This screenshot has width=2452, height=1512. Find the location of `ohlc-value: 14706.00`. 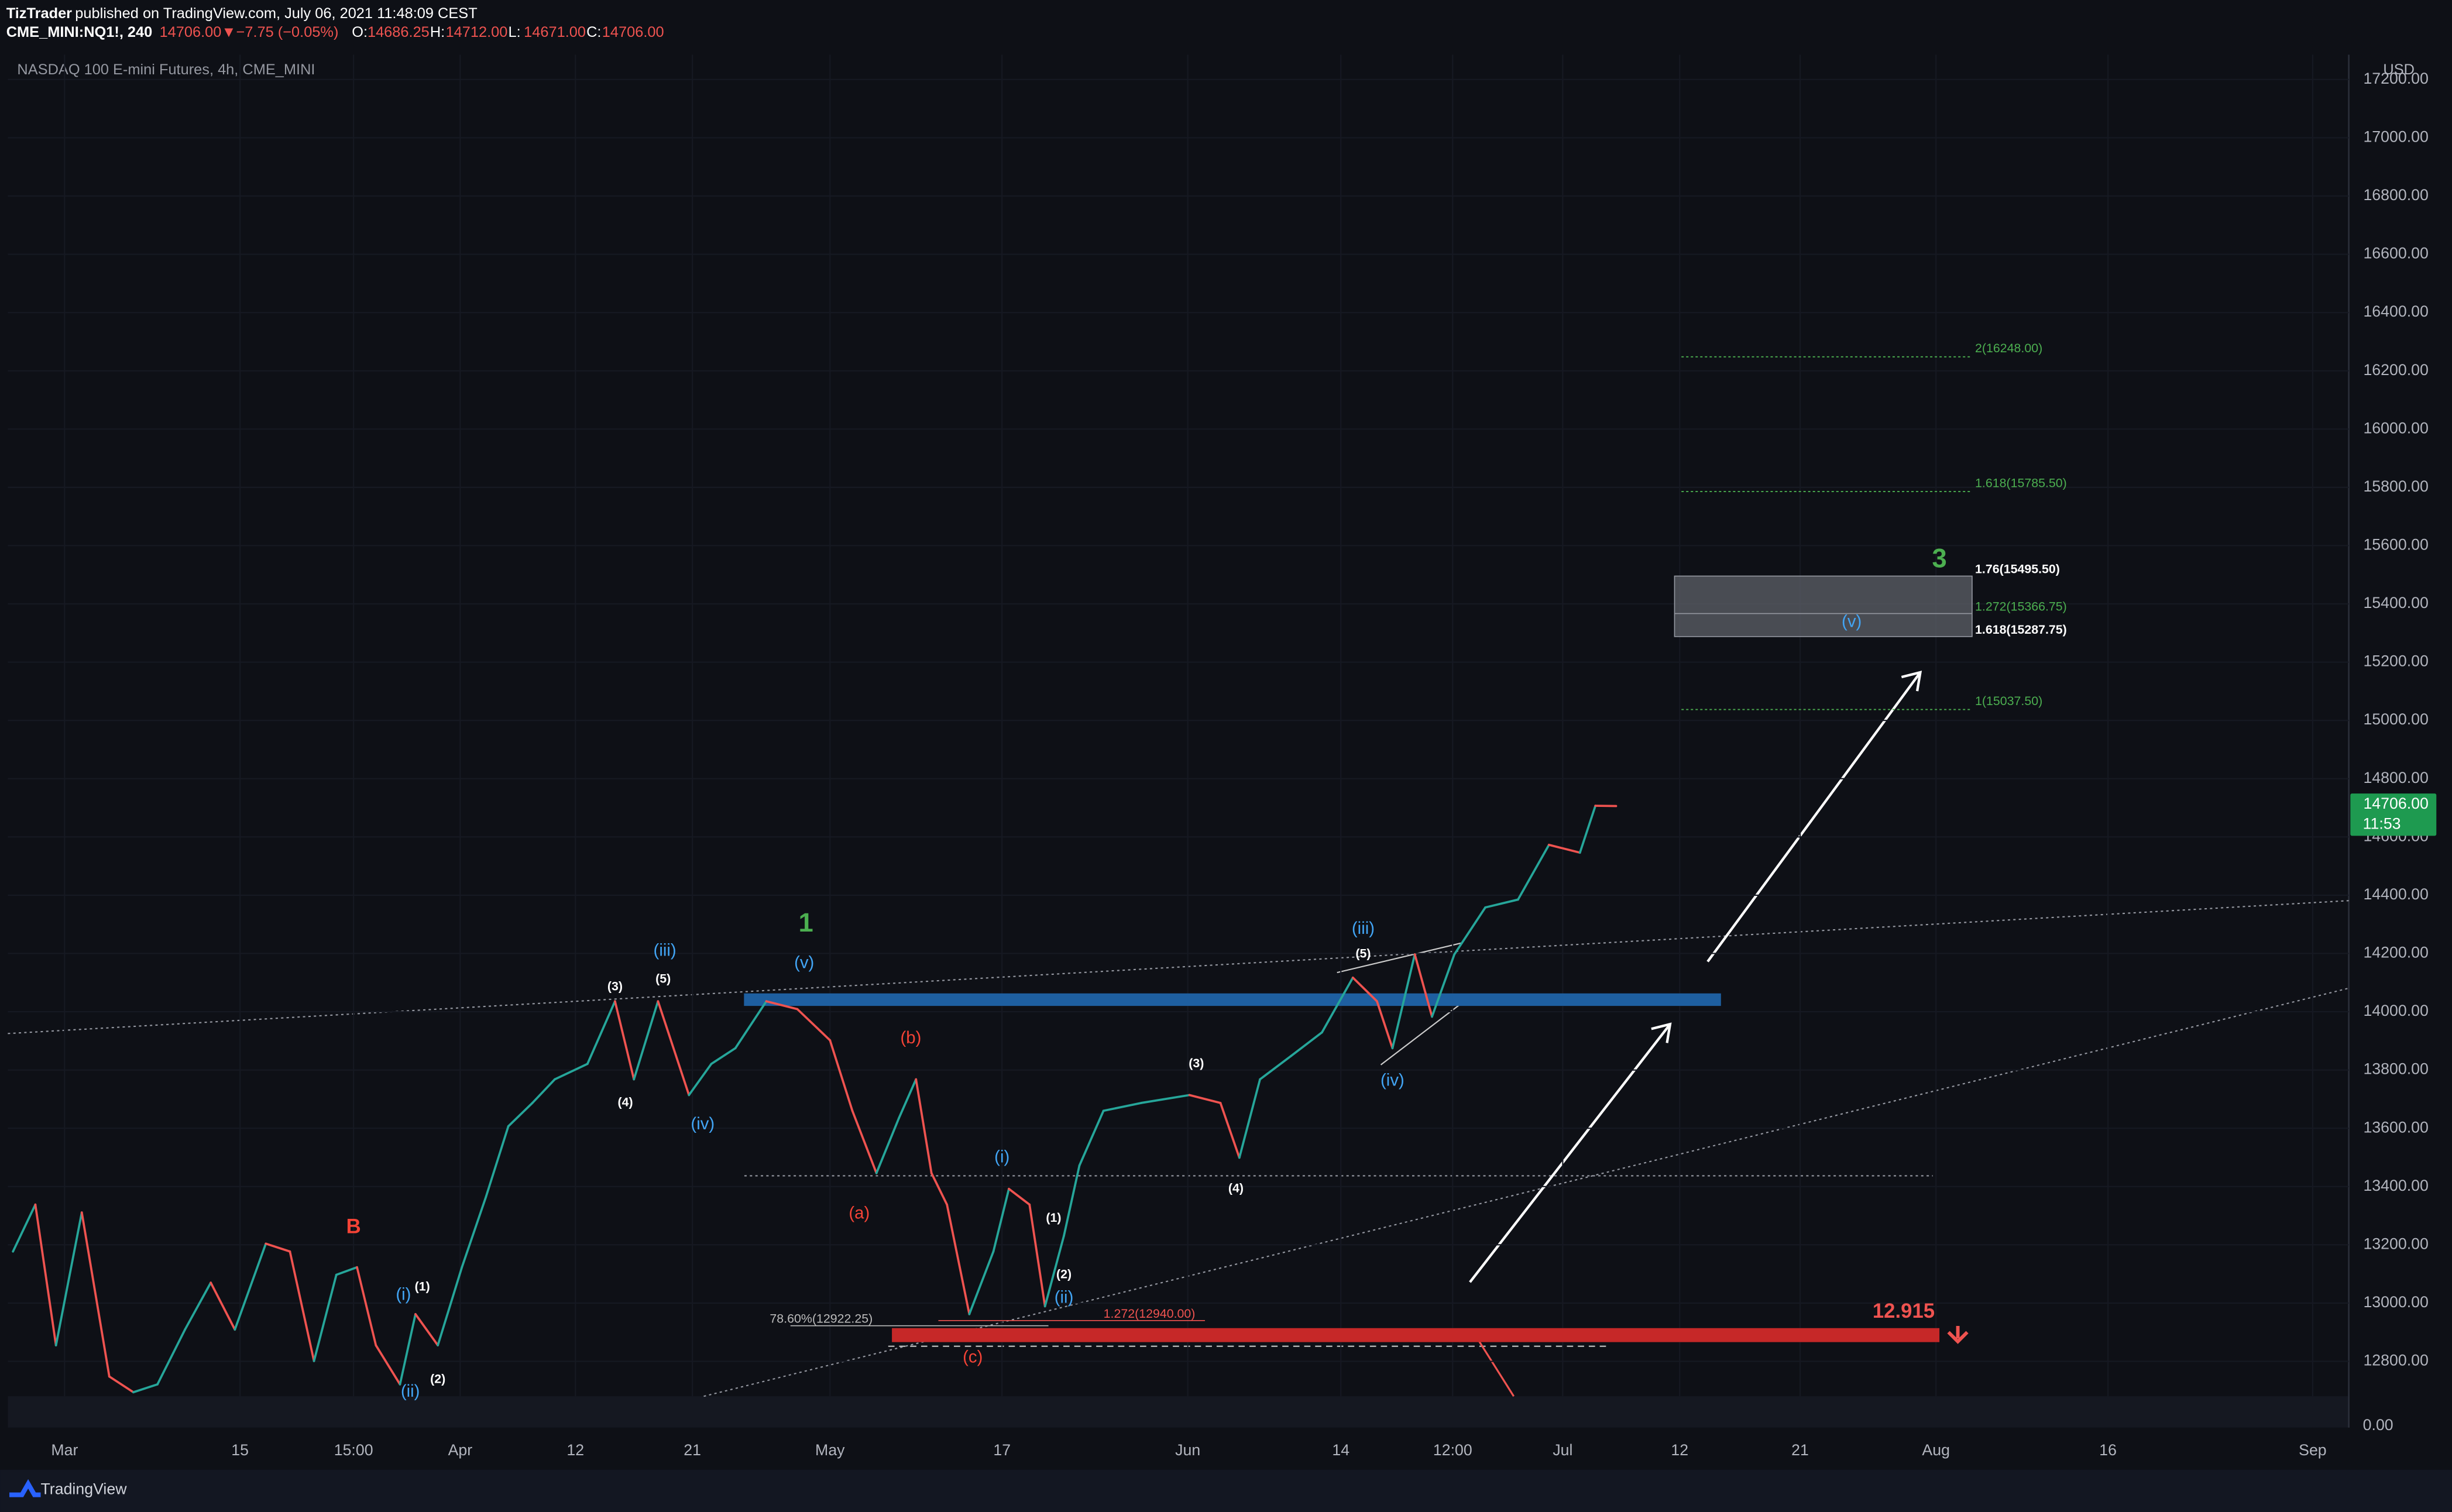

ohlc-value: 14706.00 is located at coordinates (633, 32).